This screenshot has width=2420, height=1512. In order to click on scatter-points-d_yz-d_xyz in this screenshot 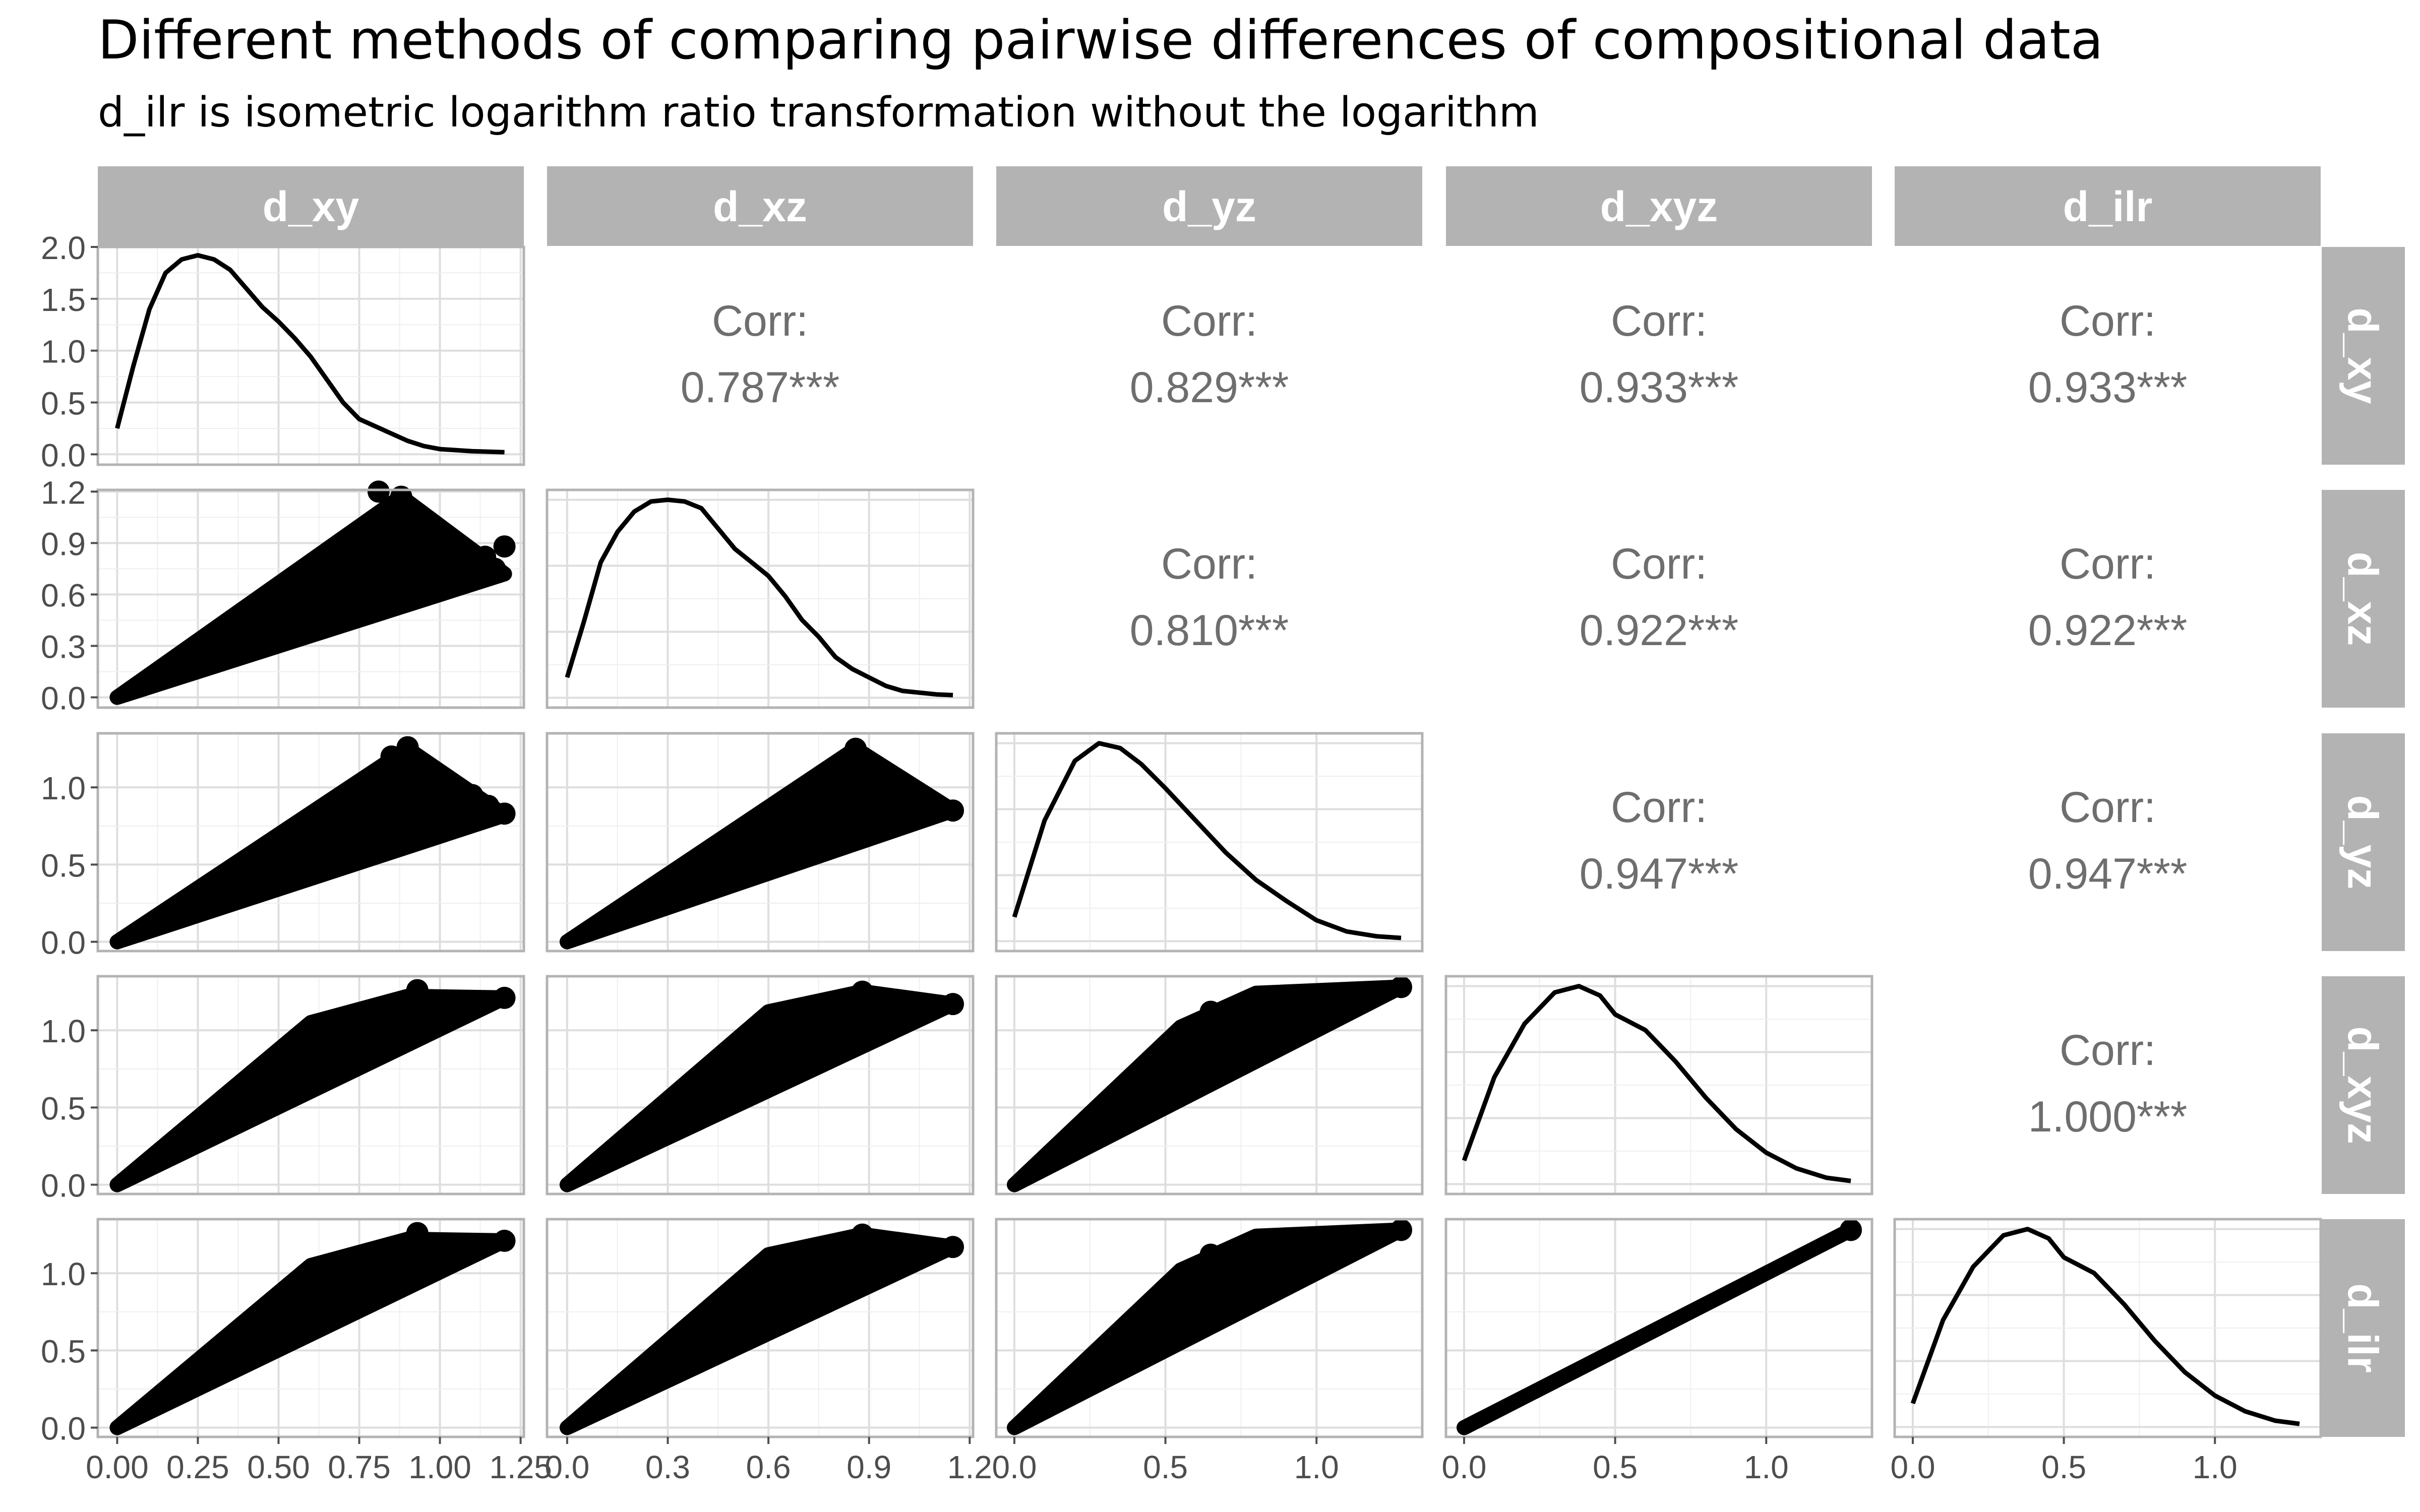, I will do `click(1210, 1084)`.